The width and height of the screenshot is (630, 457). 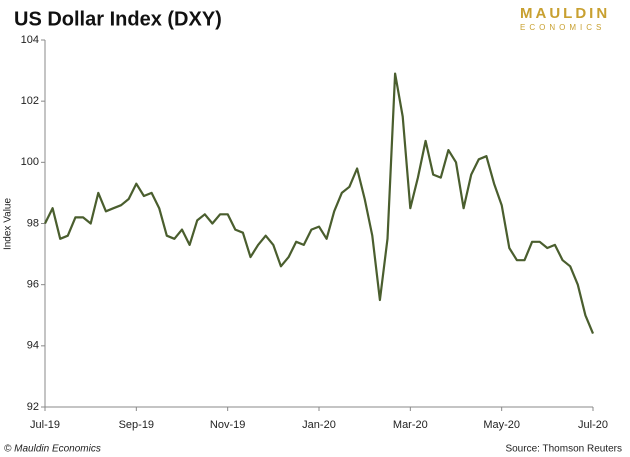 I want to click on x-tick-label: Jul-20, so click(x=593, y=425).